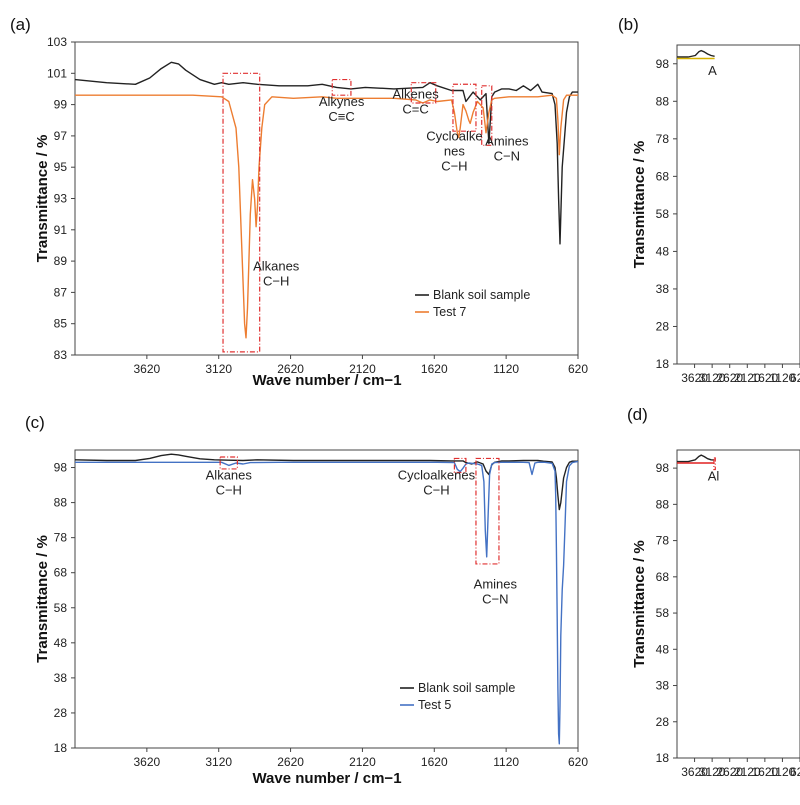 This screenshot has height=805, width=800. Describe the element at coordinates (437, 474) in the screenshot. I see `annotation-text: Cycloalkenes` at that location.